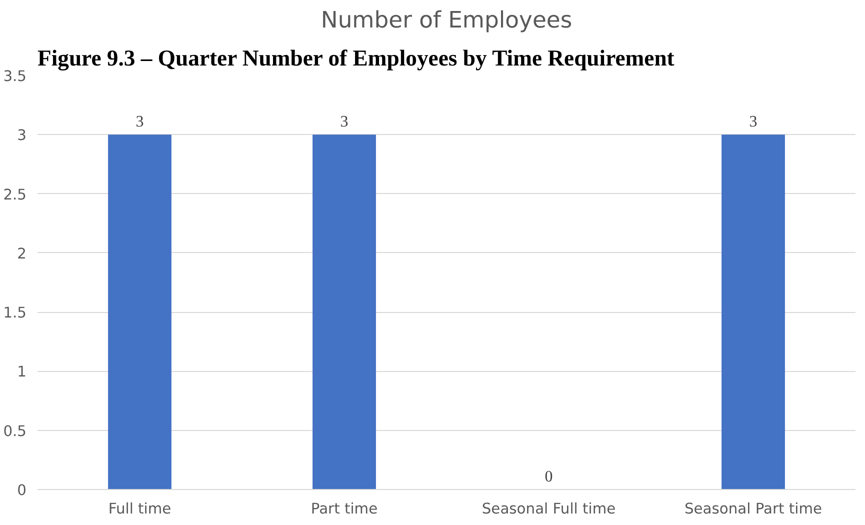 The image size is (865, 525). Describe the element at coordinates (753, 509) in the screenshot. I see `x-tick-label: Seasonal Part time` at that location.